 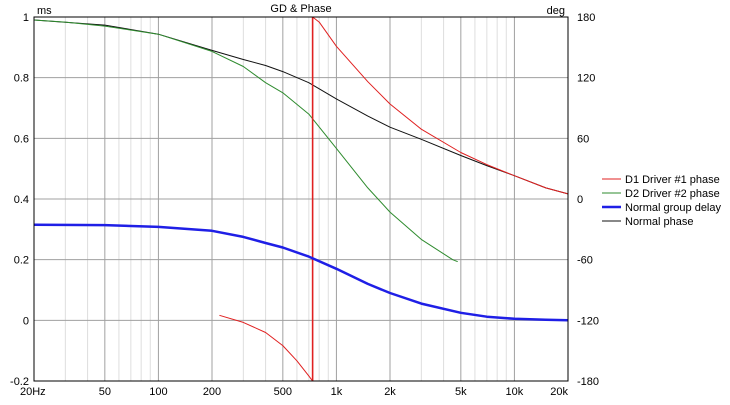 I want to click on y-right-tick-label: -120, so click(x=588, y=321).